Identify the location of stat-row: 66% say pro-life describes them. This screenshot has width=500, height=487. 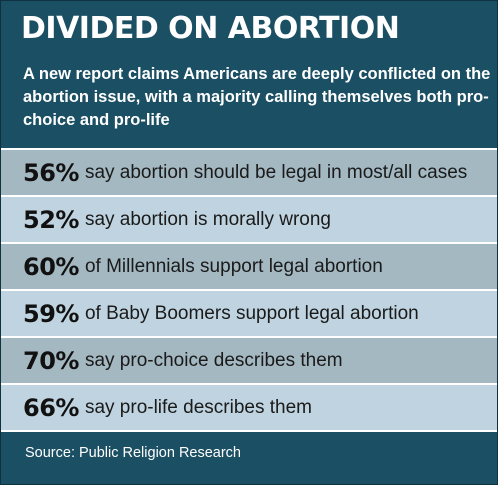
(249, 406).